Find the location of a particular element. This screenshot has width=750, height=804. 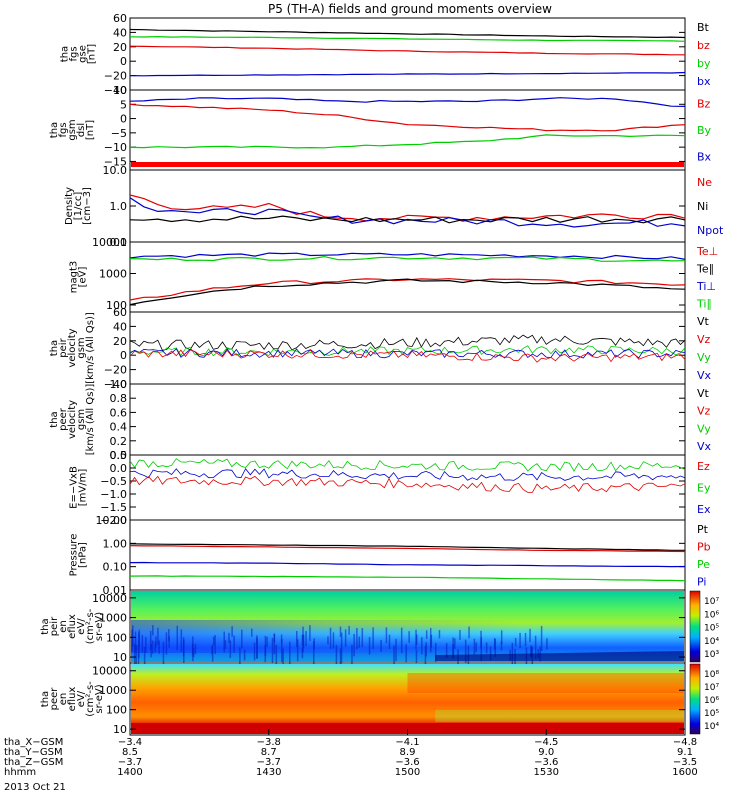

series-line-Te⊥ is located at coordinates (407, 289).